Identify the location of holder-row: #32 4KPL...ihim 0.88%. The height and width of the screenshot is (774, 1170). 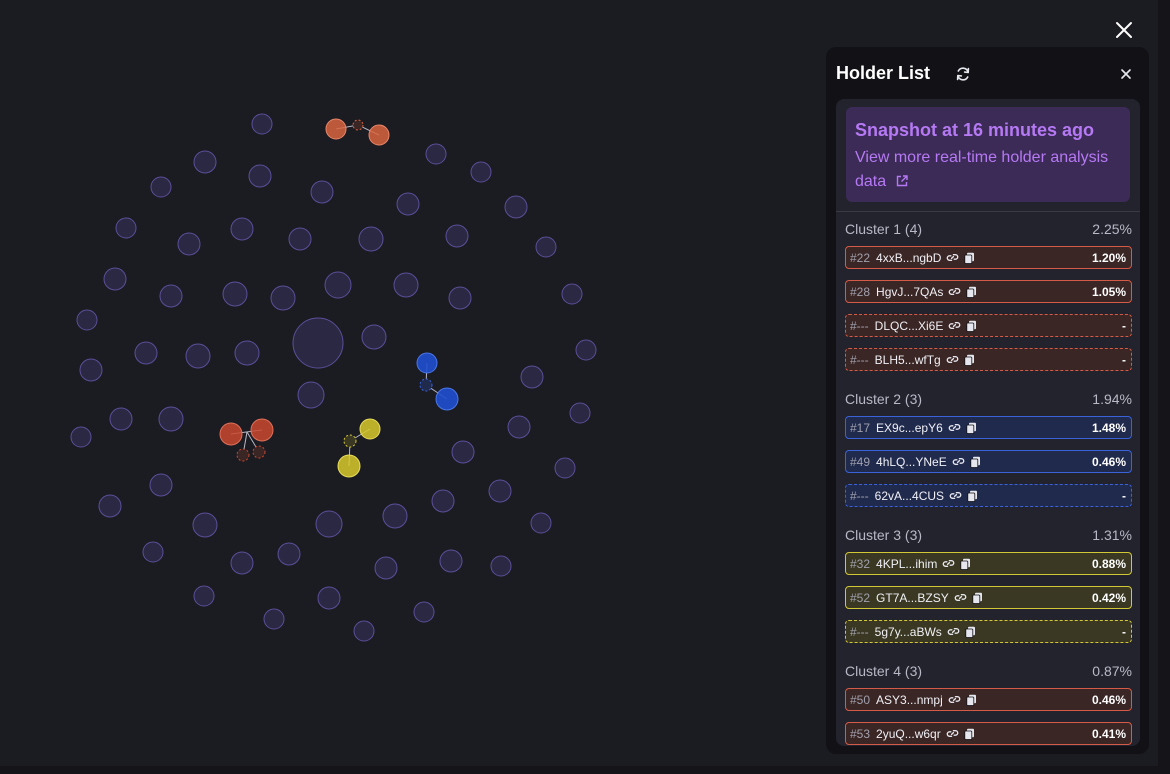
(988, 563).